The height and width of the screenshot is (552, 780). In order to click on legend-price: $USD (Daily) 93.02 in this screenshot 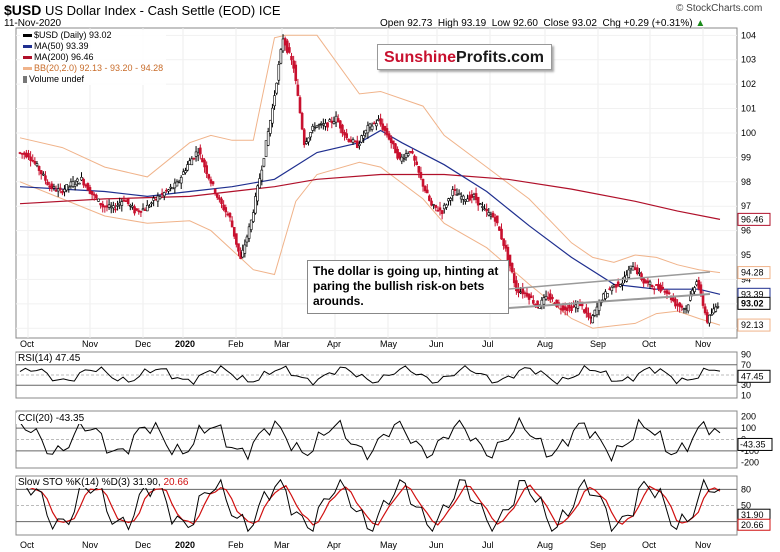, I will do `click(93, 35)`.